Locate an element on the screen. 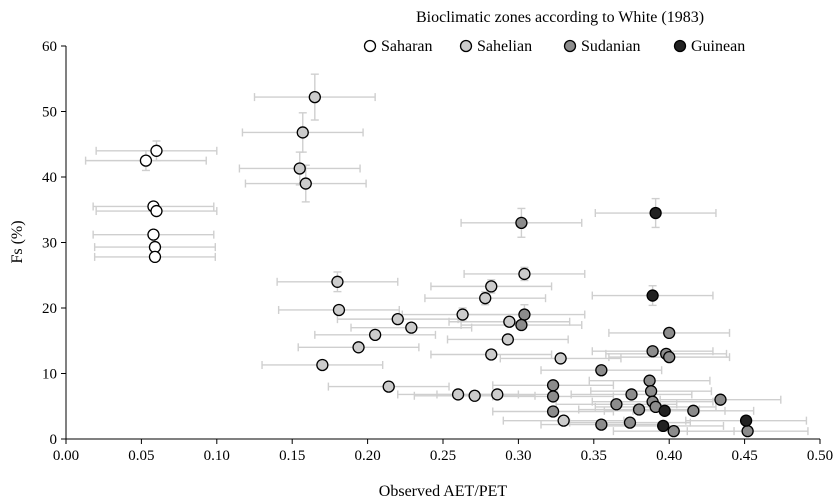 The image size is (836, 499). legend-label-saharan: Saharan is located at coordinates (407, 46).